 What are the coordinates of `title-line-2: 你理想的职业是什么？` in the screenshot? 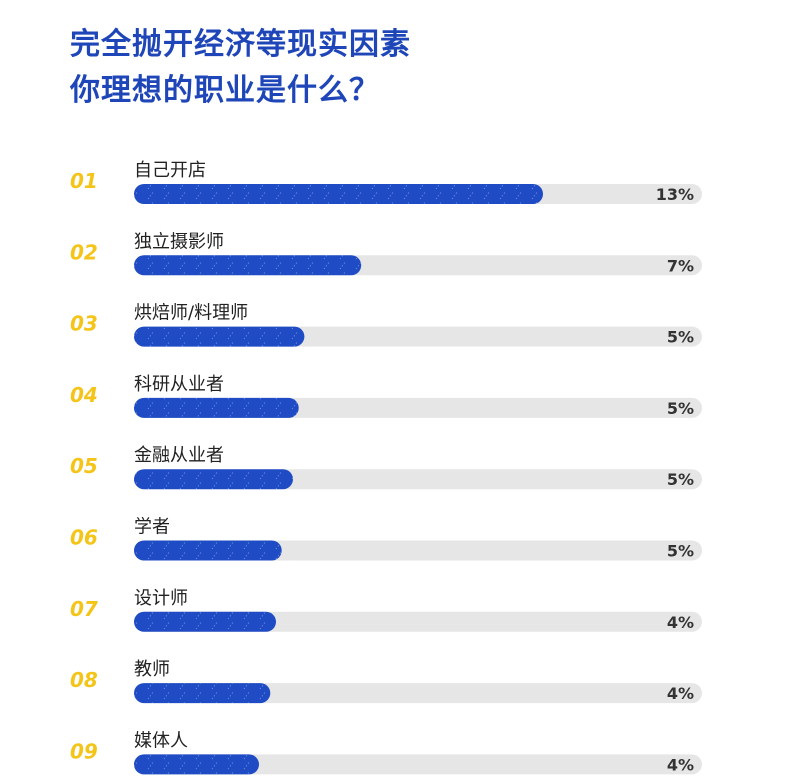 It's located at (225, 90).